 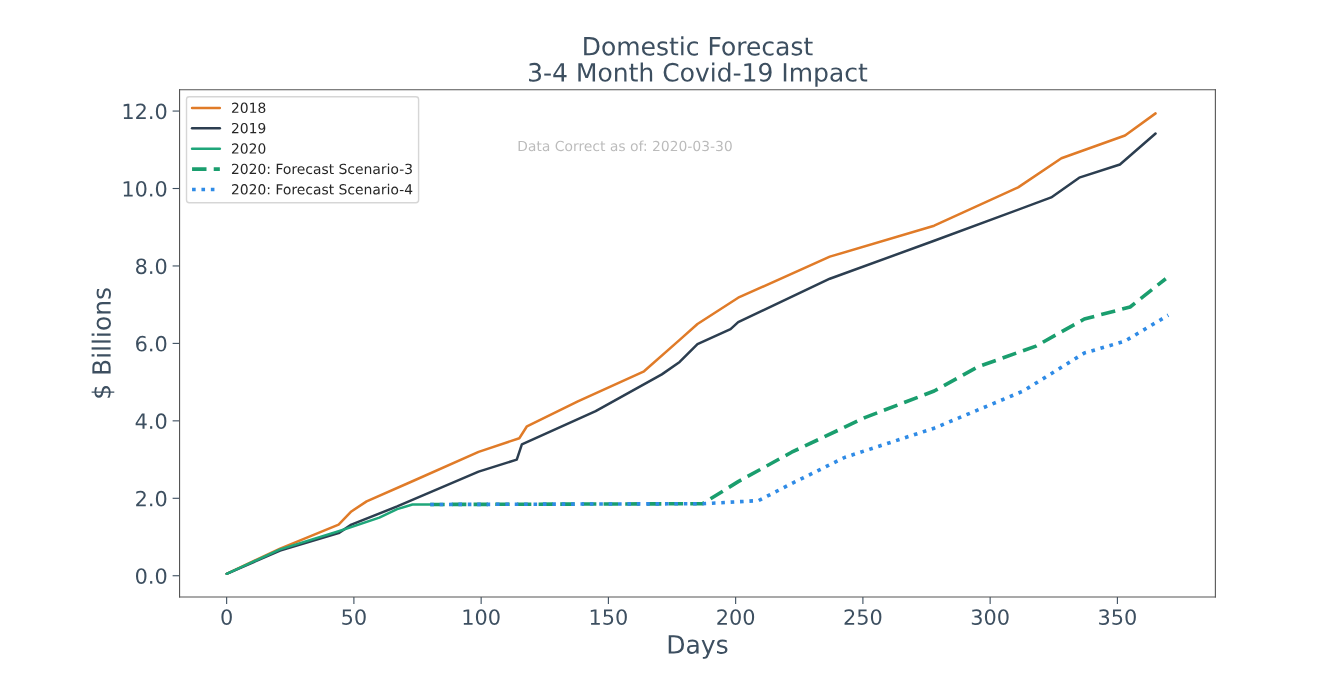 I want to click on x-tick-label: 100, so click(x=481, y=617).